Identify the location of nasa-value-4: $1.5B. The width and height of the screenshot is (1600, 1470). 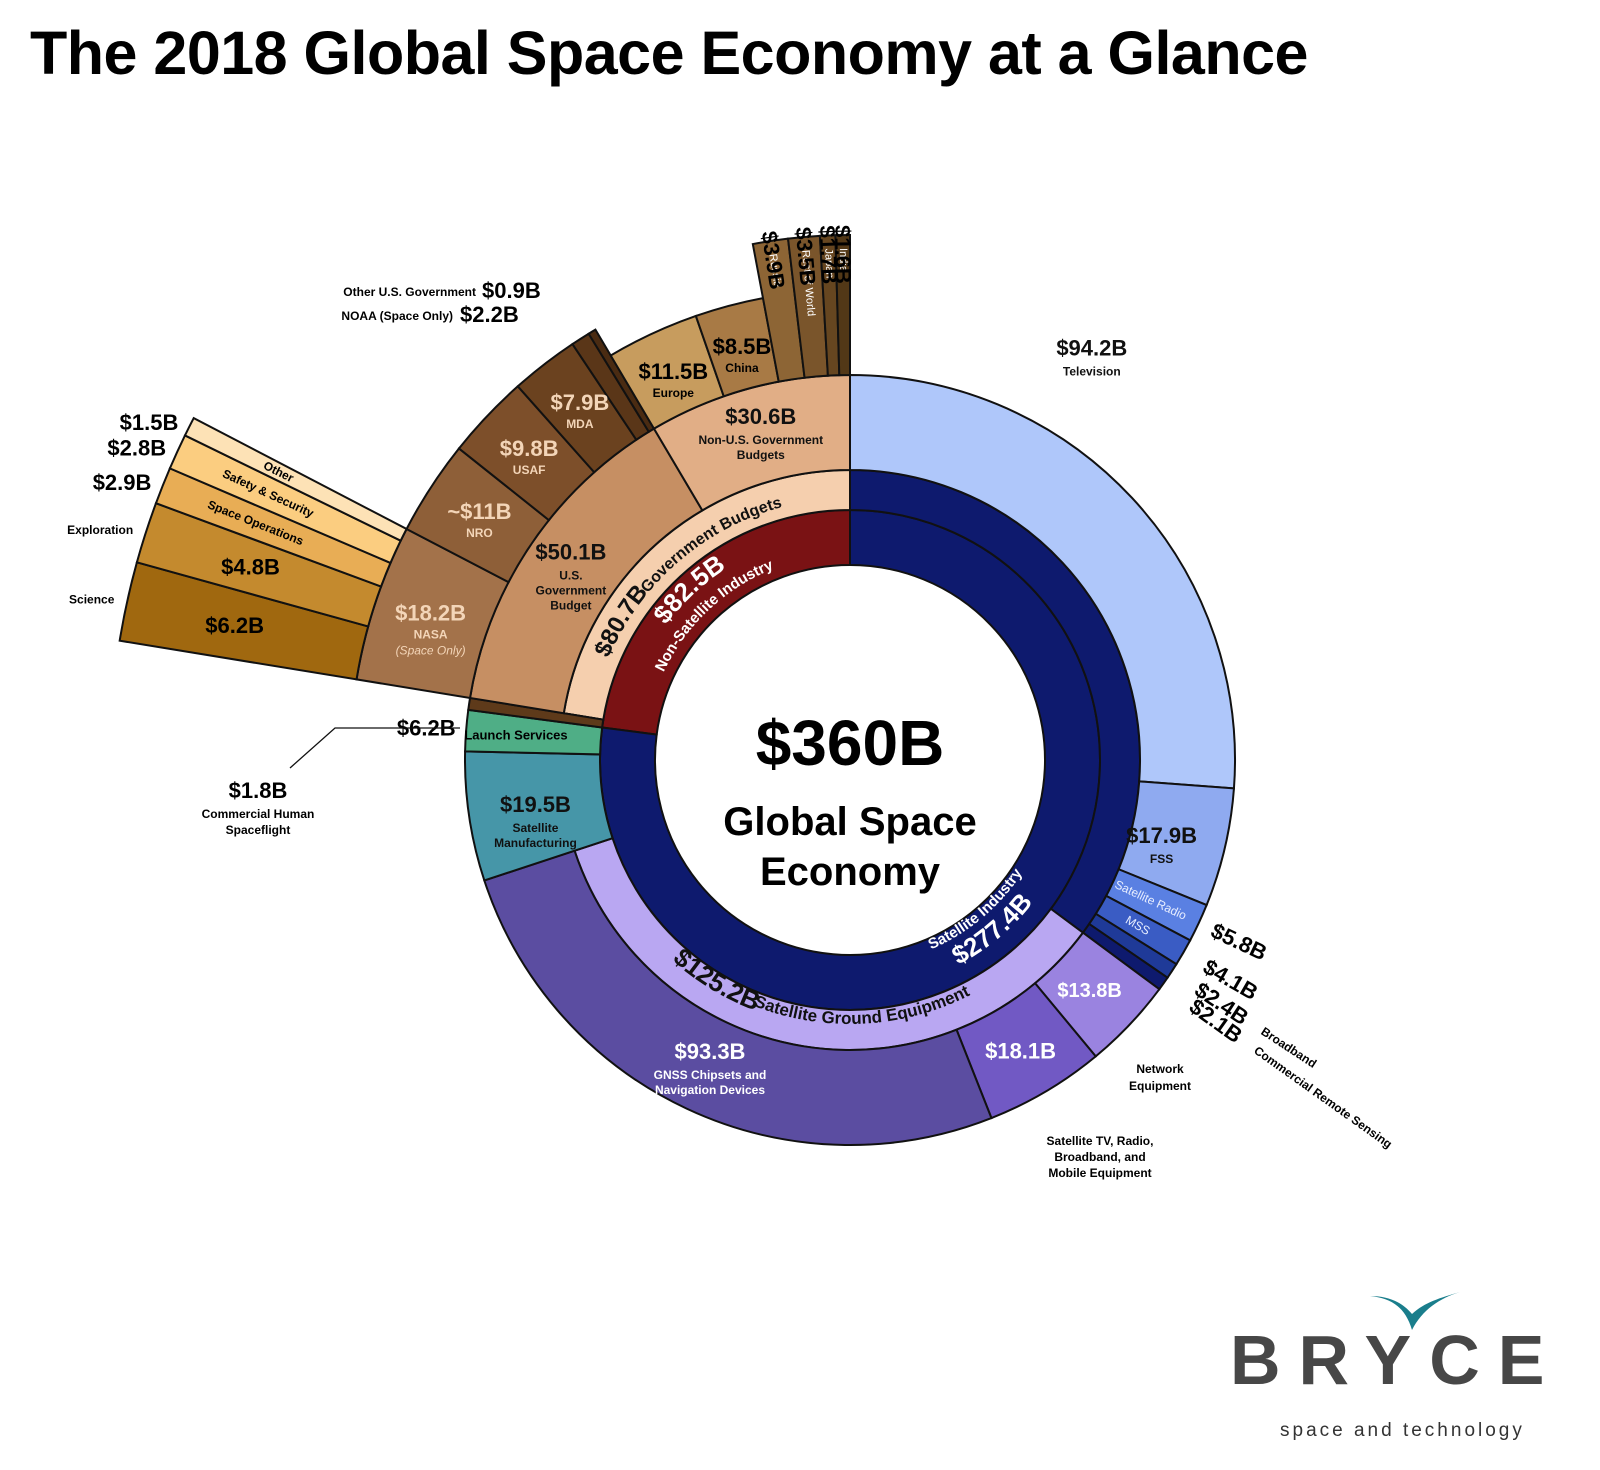
(149, 422).